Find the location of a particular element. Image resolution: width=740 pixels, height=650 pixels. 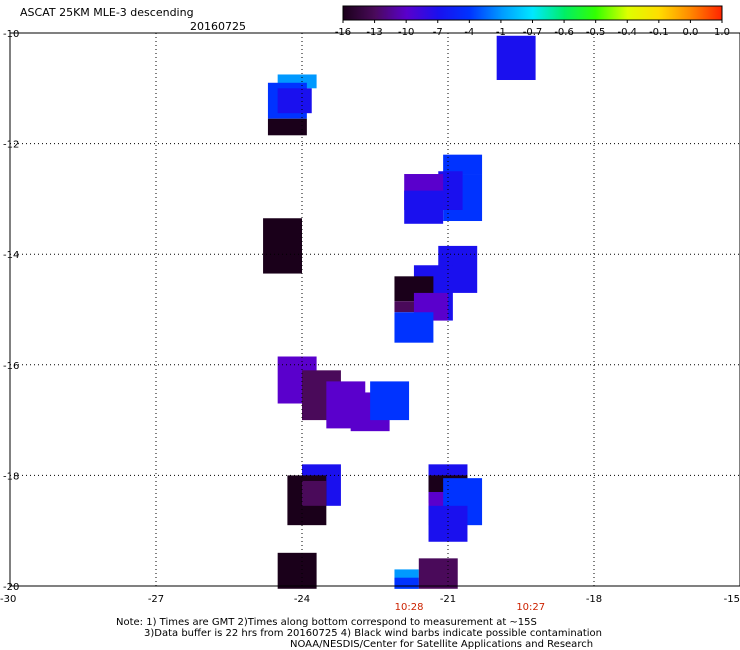

y-tick-label: -20 is located at coordinates (11, 587).